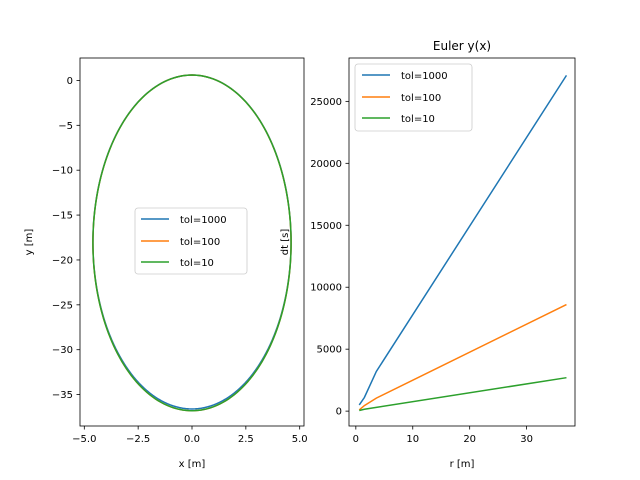 The image size is (640, 480). I want to click on right-plot-legend: tol=1000 tol=100 tol=10, so click(413, 97).